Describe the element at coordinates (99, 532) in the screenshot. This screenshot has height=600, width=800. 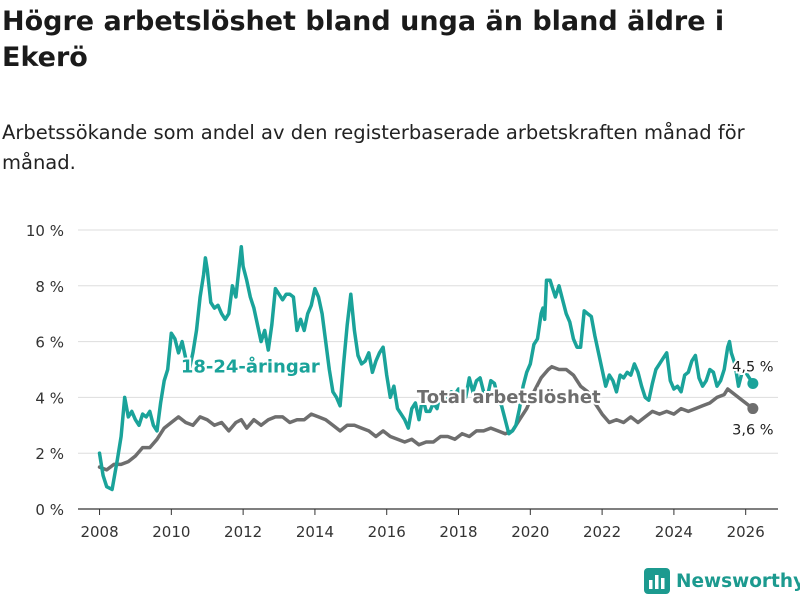
I see `x-tick-label: 2008` at that location.